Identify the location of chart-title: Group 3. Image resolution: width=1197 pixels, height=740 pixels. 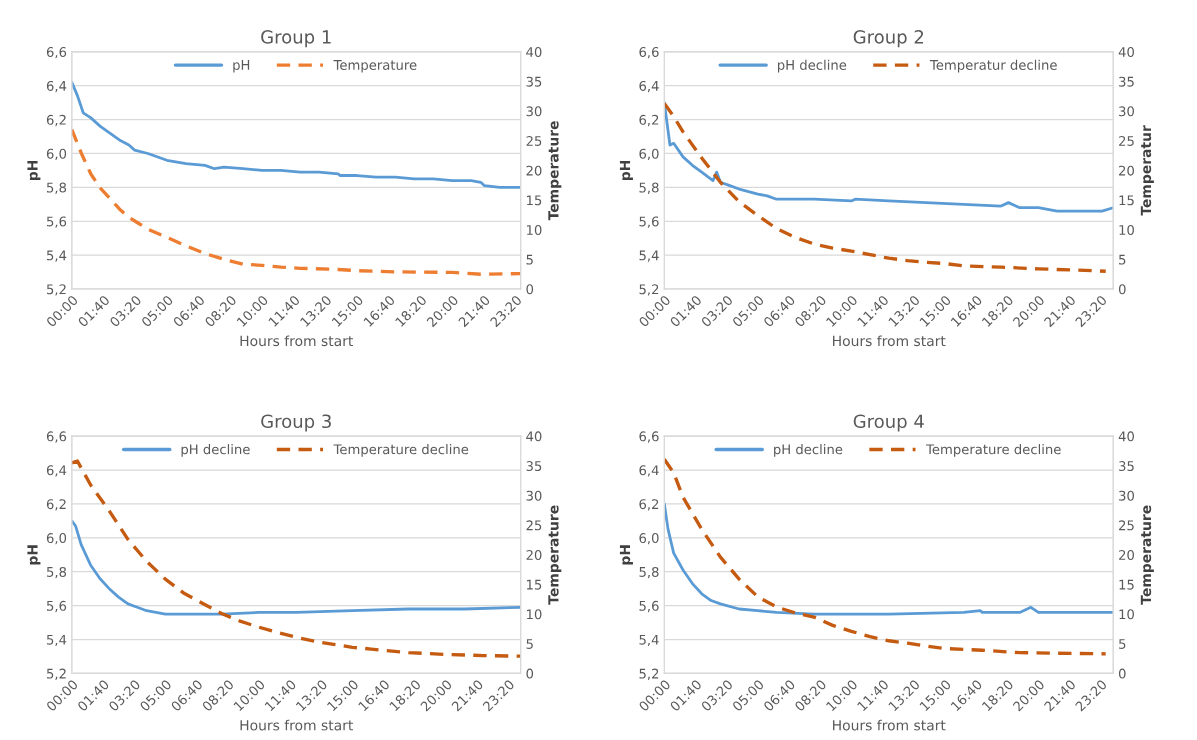
(296, 423).